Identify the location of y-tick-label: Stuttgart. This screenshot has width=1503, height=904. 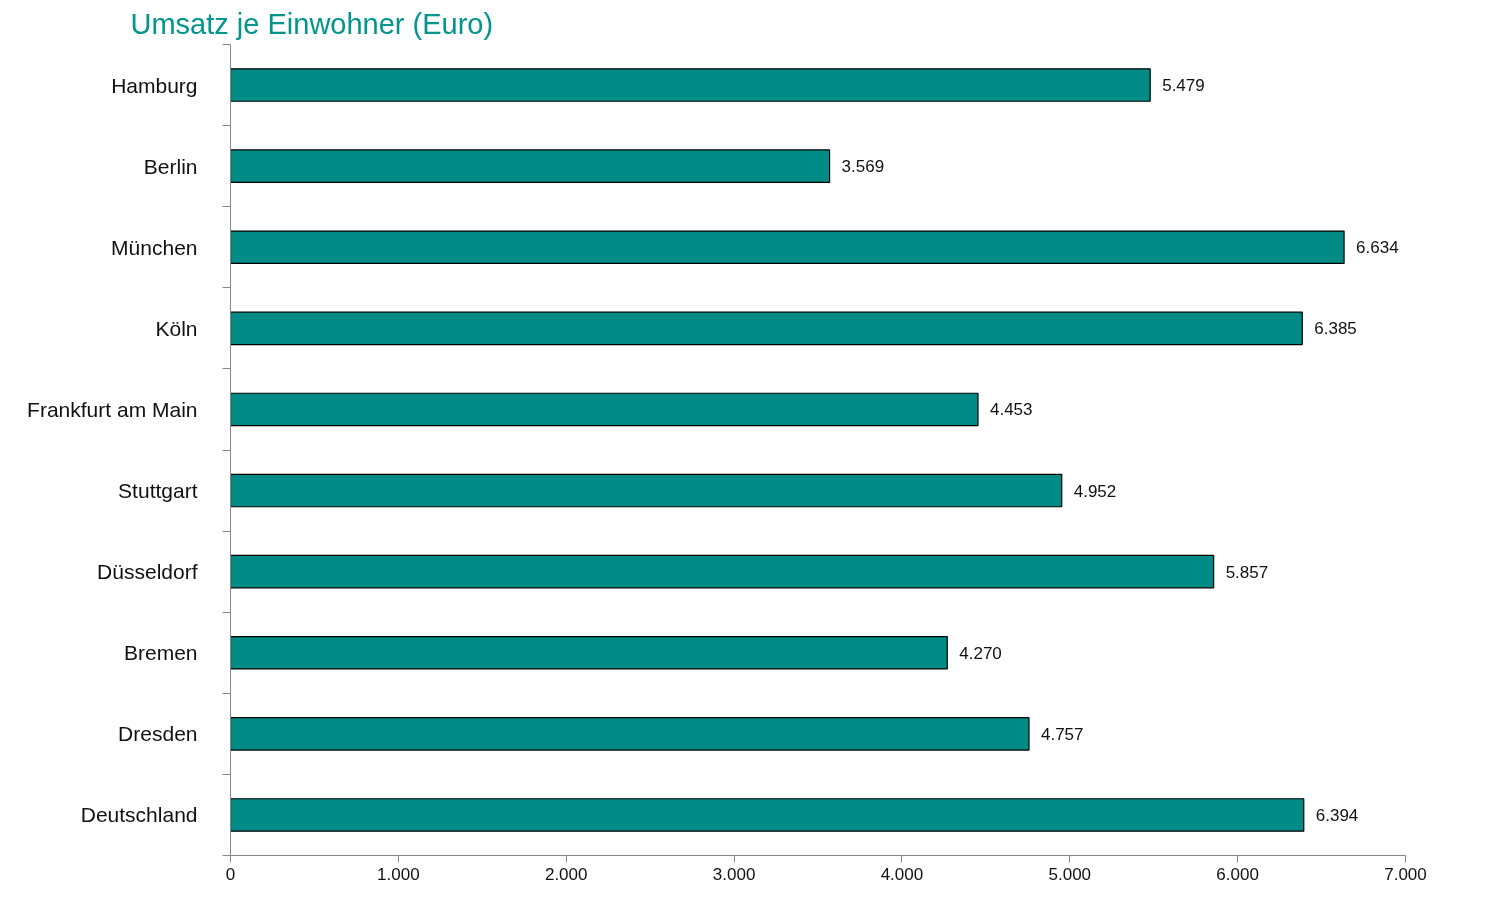
(158, 491).